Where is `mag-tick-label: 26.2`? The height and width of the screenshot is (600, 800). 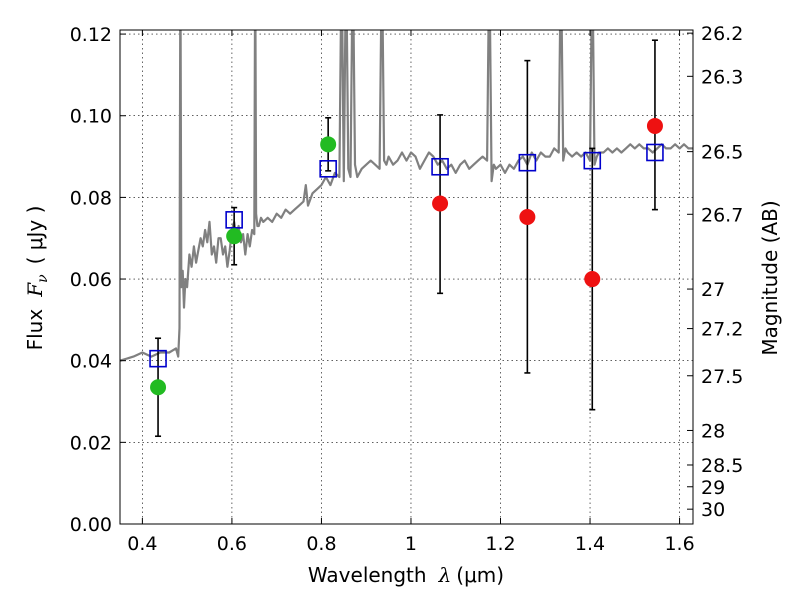 mag-tick-label: 26.2 is located at coordinates (722, 34).